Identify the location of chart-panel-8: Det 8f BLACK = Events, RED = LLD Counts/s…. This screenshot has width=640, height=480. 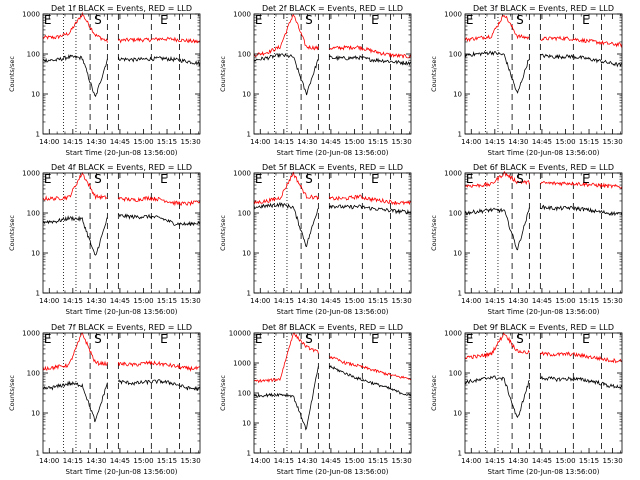
(315, 399).